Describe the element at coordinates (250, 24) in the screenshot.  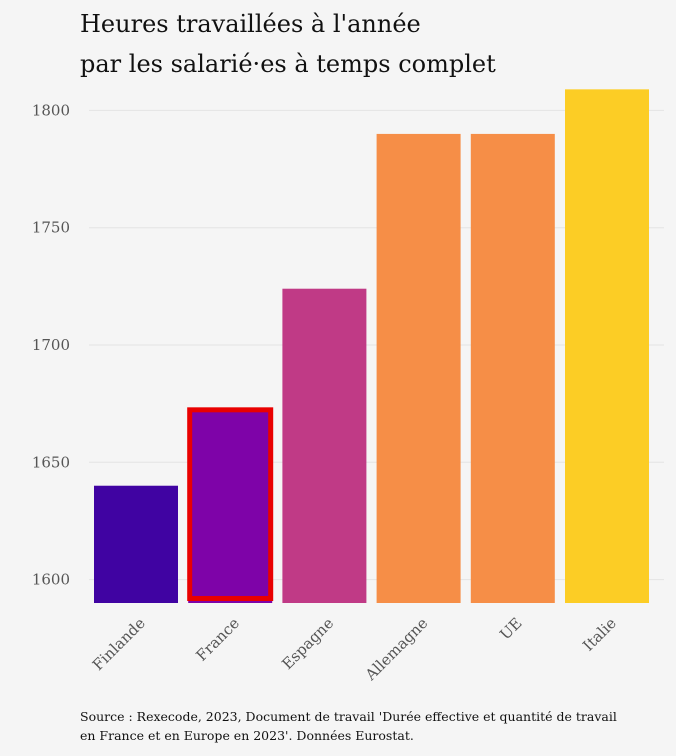
I see `chart-title-line-1: Heures travaillées à l'année` at that location.